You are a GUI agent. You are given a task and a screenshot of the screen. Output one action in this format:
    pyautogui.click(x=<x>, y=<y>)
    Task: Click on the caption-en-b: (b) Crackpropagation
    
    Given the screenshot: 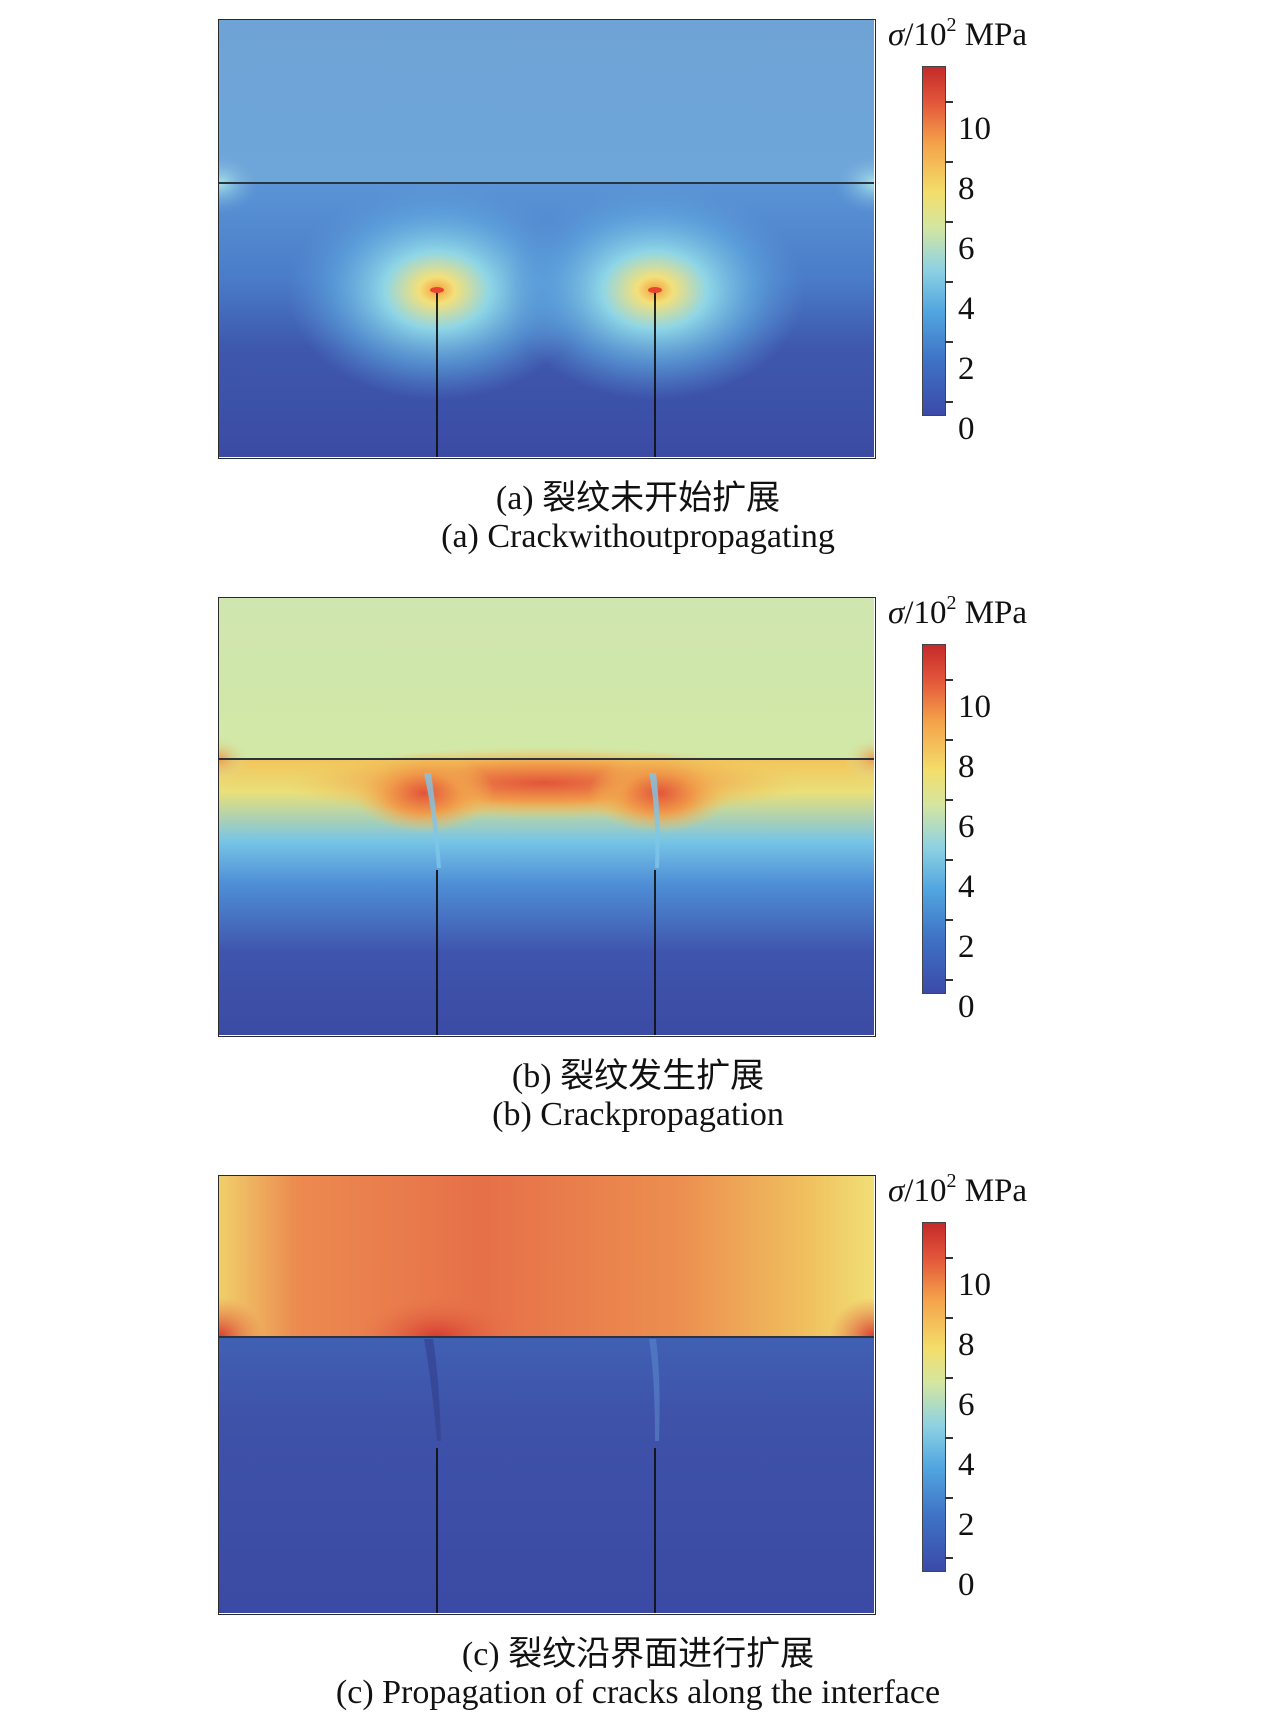 What is the action you would take?
    pyautogui.click(x=638, y=1114)
    